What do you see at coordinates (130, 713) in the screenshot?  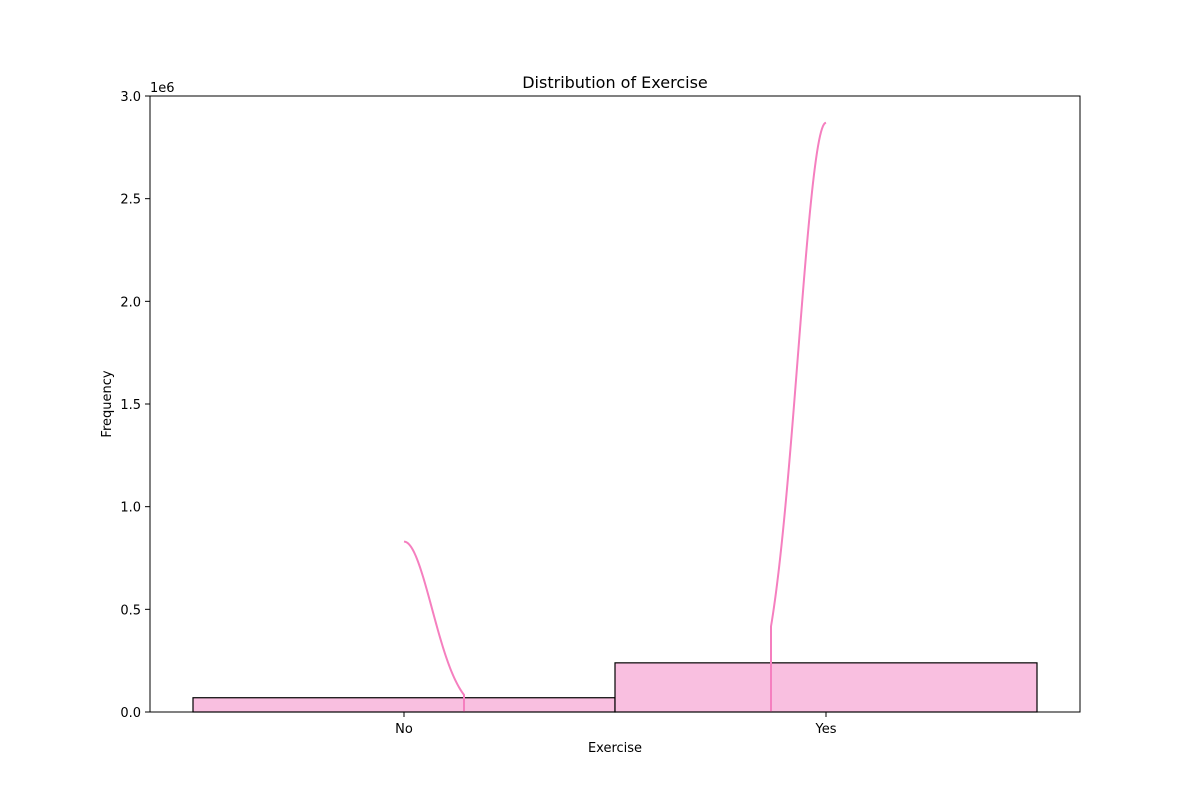 I see `y-tick-label: 0.0` at bounding box center [130, 713].